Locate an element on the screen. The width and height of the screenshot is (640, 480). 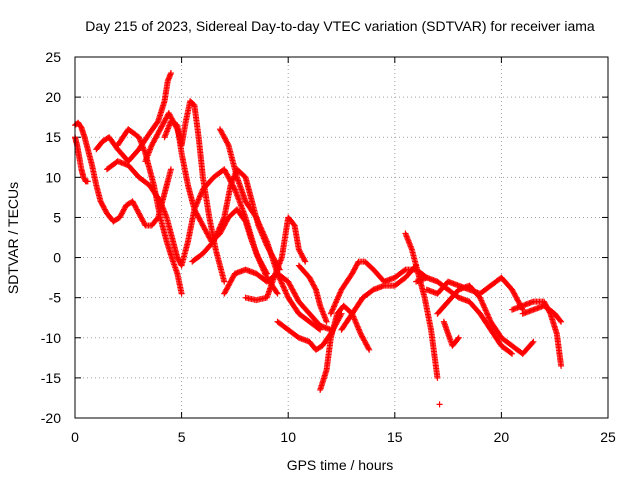
x-tick-label: 20 is located at coordinates (502, 437).